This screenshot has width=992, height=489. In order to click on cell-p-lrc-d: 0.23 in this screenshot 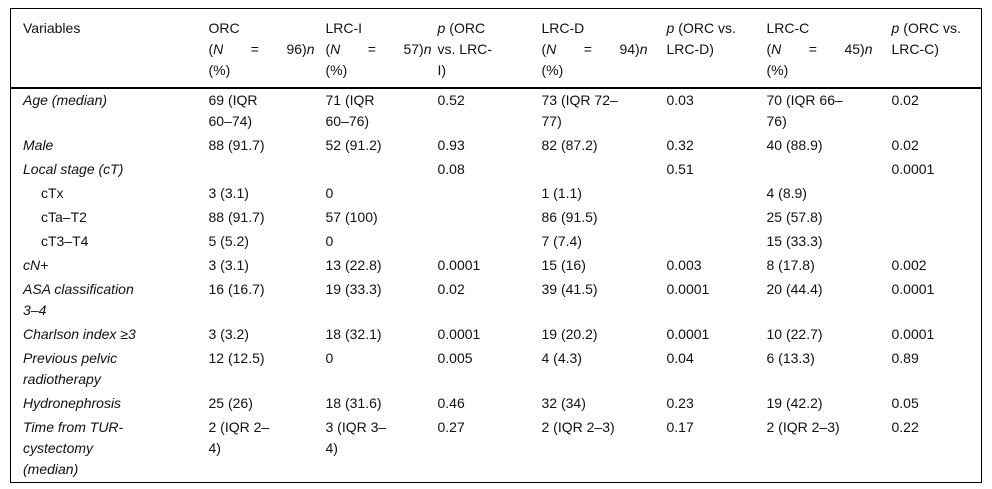, I will do `click(680, 403)`.